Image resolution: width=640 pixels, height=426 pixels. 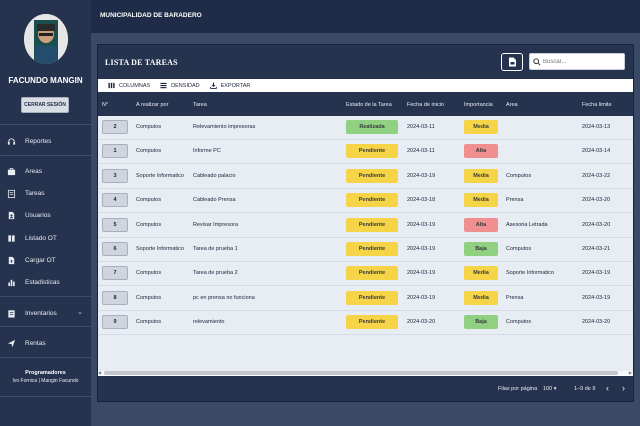 I want to click on columns-button: COLUMNAS, so click(x=129, y=85).